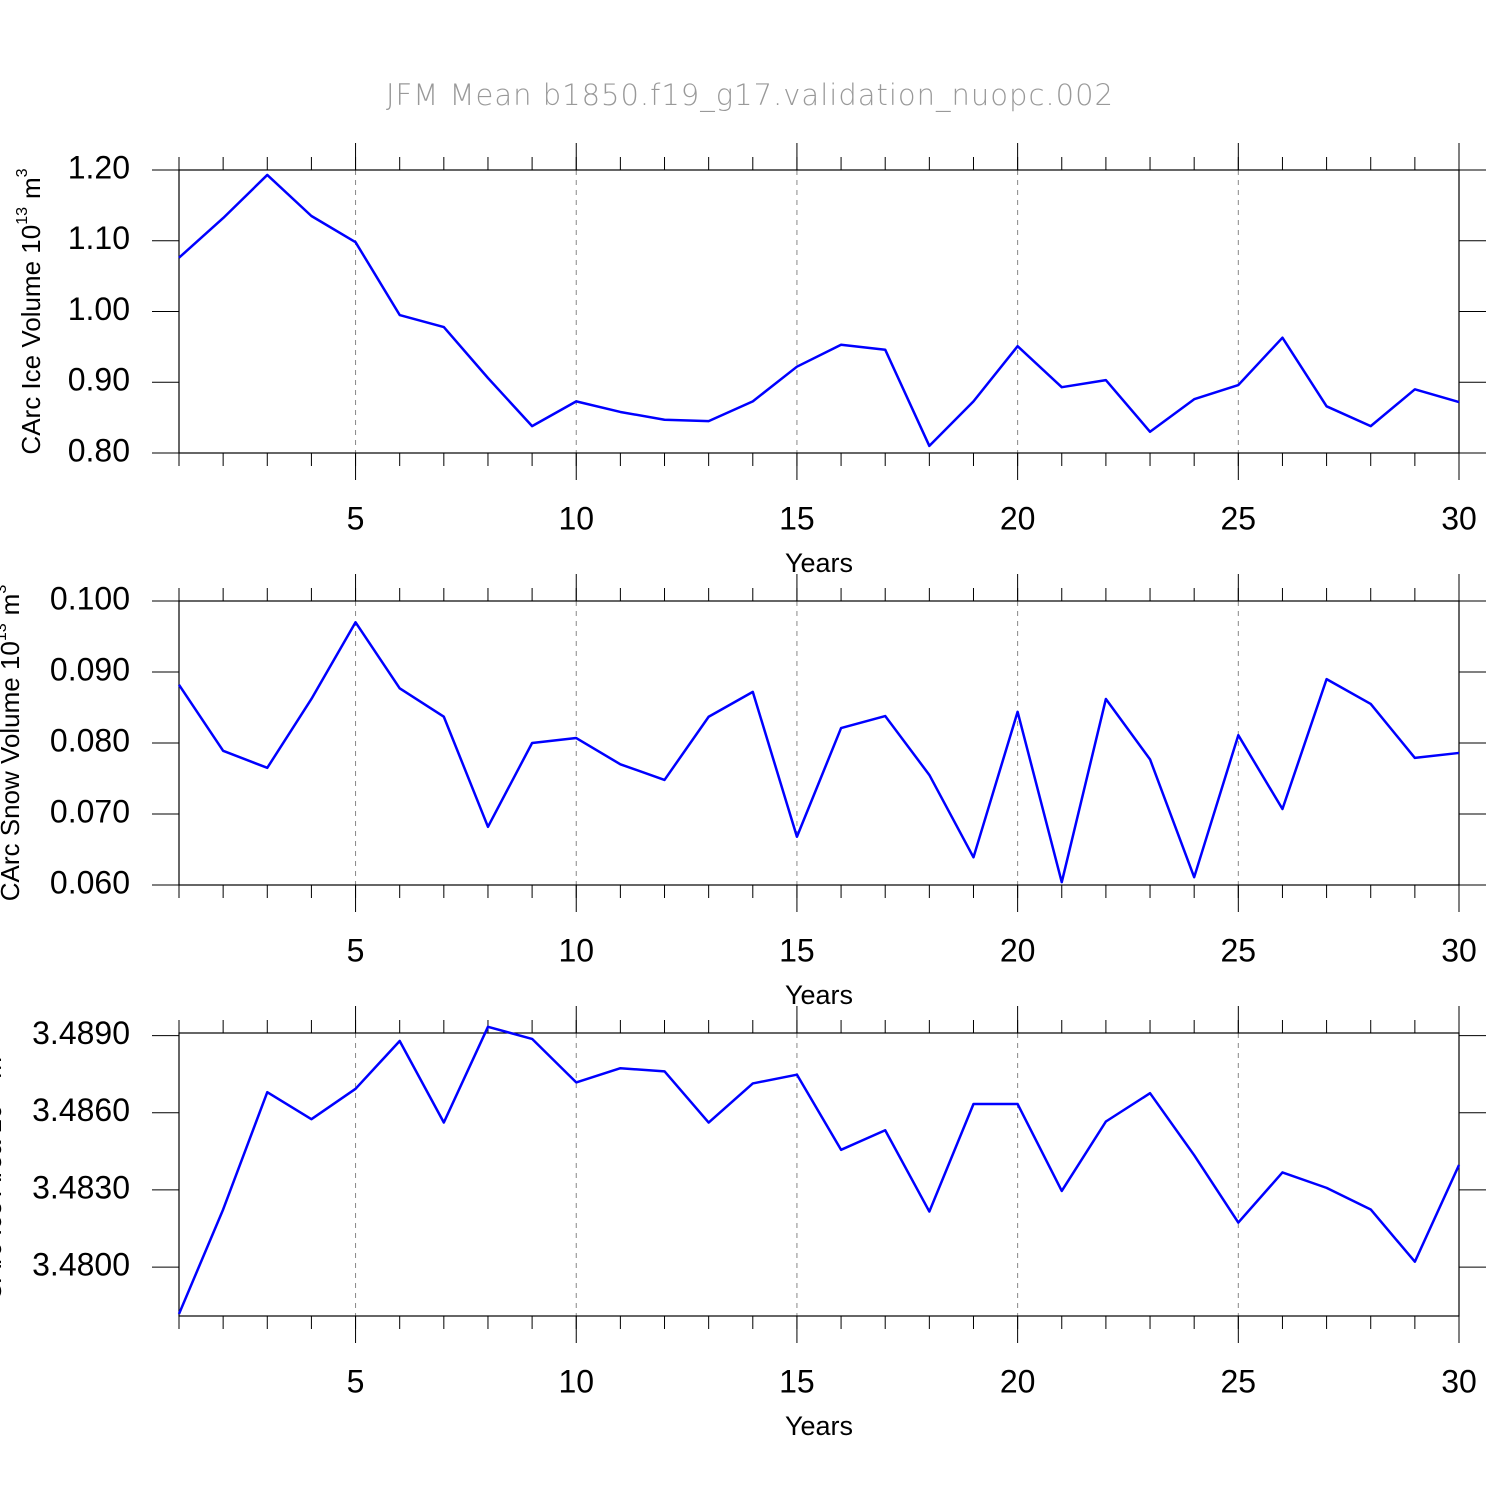  Describe the element at coordinates (81, 1033) in the screenshot. I see `y-tick-label: 3.4890` at that location.